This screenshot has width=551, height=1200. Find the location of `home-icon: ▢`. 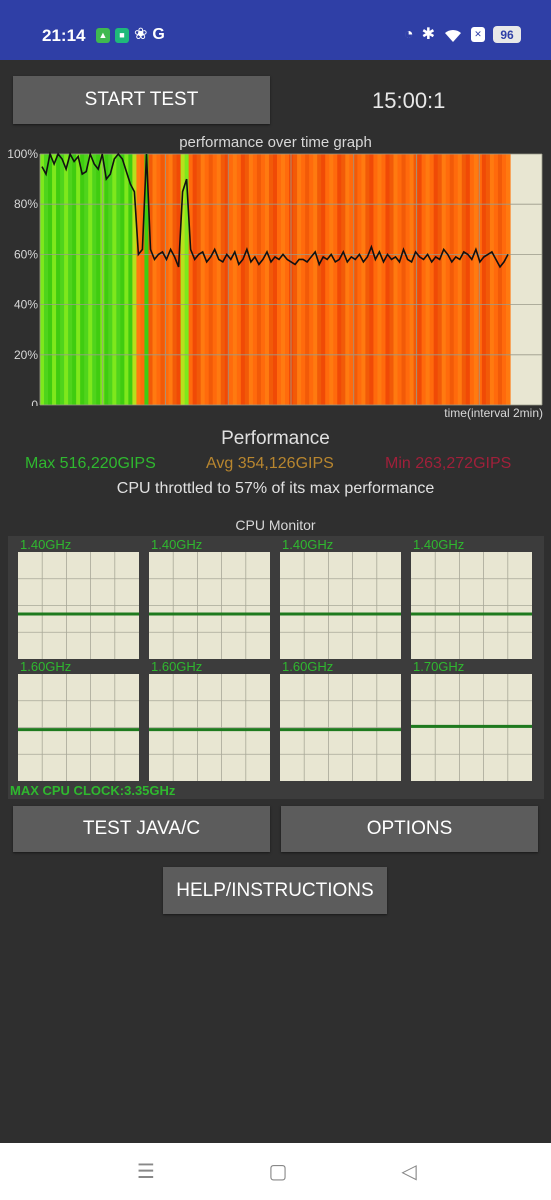

home-icon: ▢ is located at coordinates (278, 1171).